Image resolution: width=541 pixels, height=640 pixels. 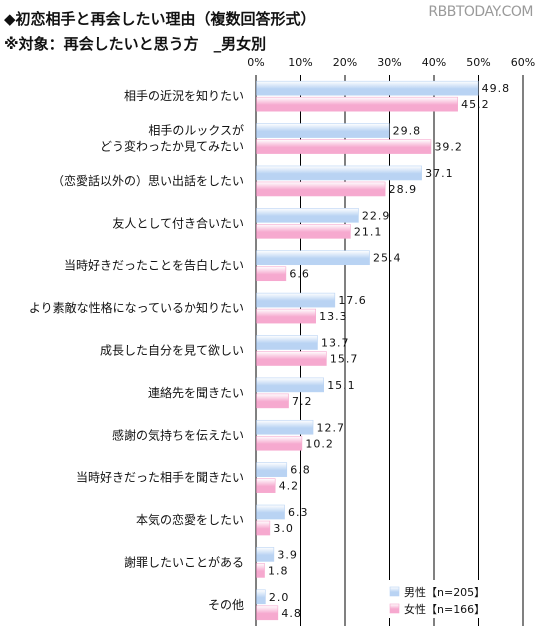 What do you see at coordinates (298, 512) in the screenshot?
I see `data-label: 6.3` at bounding box center [298, 512].